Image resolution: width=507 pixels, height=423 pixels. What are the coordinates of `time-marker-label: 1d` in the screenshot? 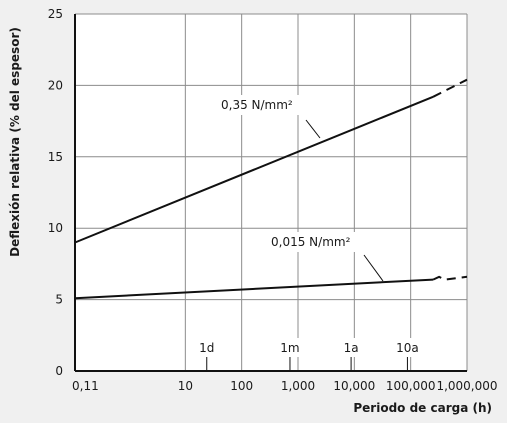 It's located at (206, 348).